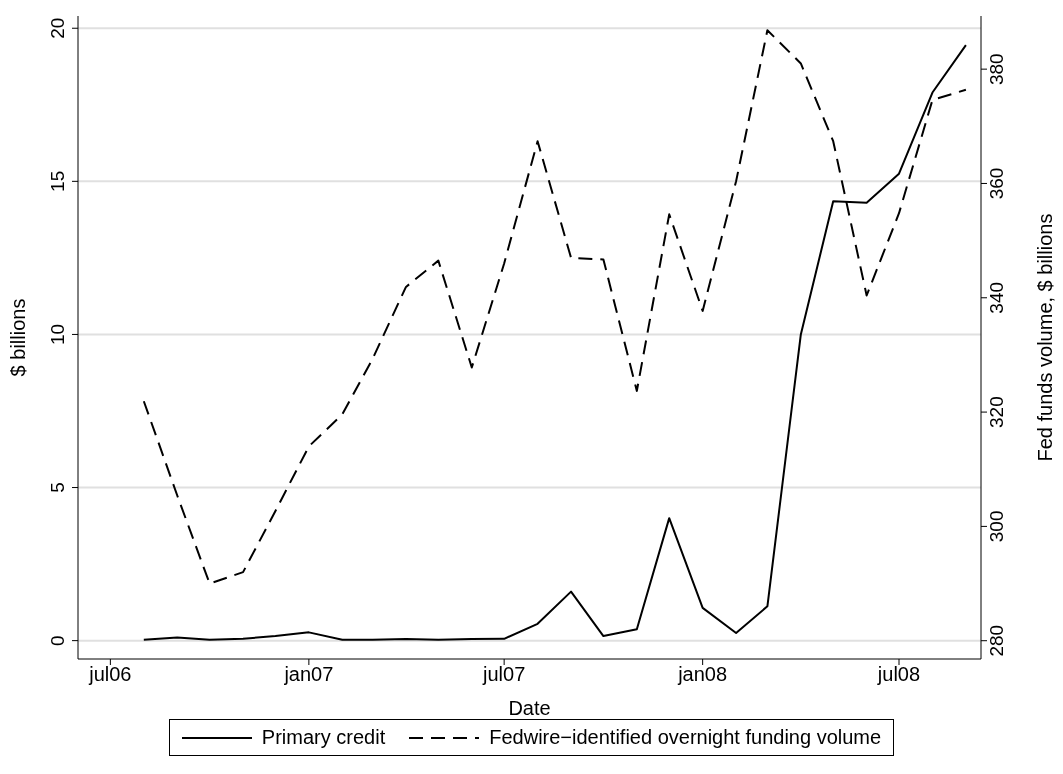 The image size is (1063, 774). What do you see at coordinates (996, 297) in the screenshot?
I see `y2-tick-label: 340` at bounding box center [996, 297].